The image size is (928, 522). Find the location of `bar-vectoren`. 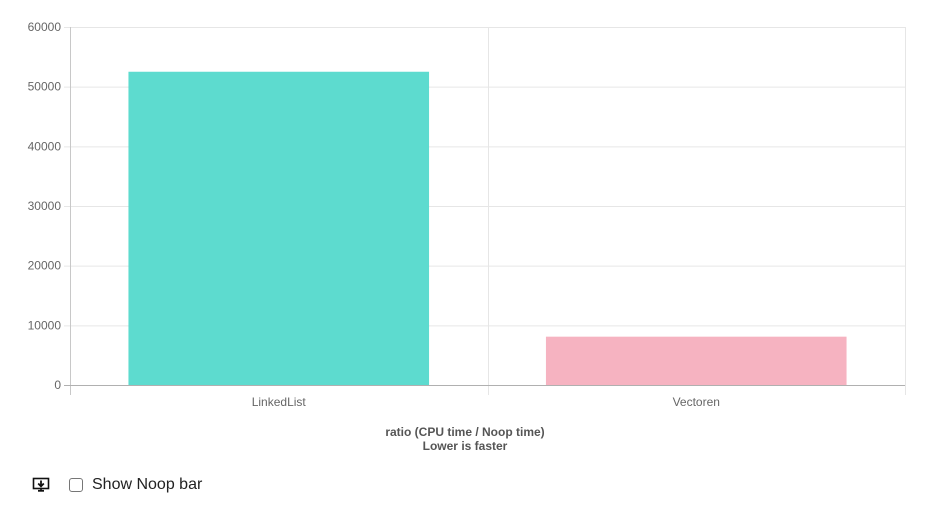

bar-vectoren is located at coordinates (696, 360).